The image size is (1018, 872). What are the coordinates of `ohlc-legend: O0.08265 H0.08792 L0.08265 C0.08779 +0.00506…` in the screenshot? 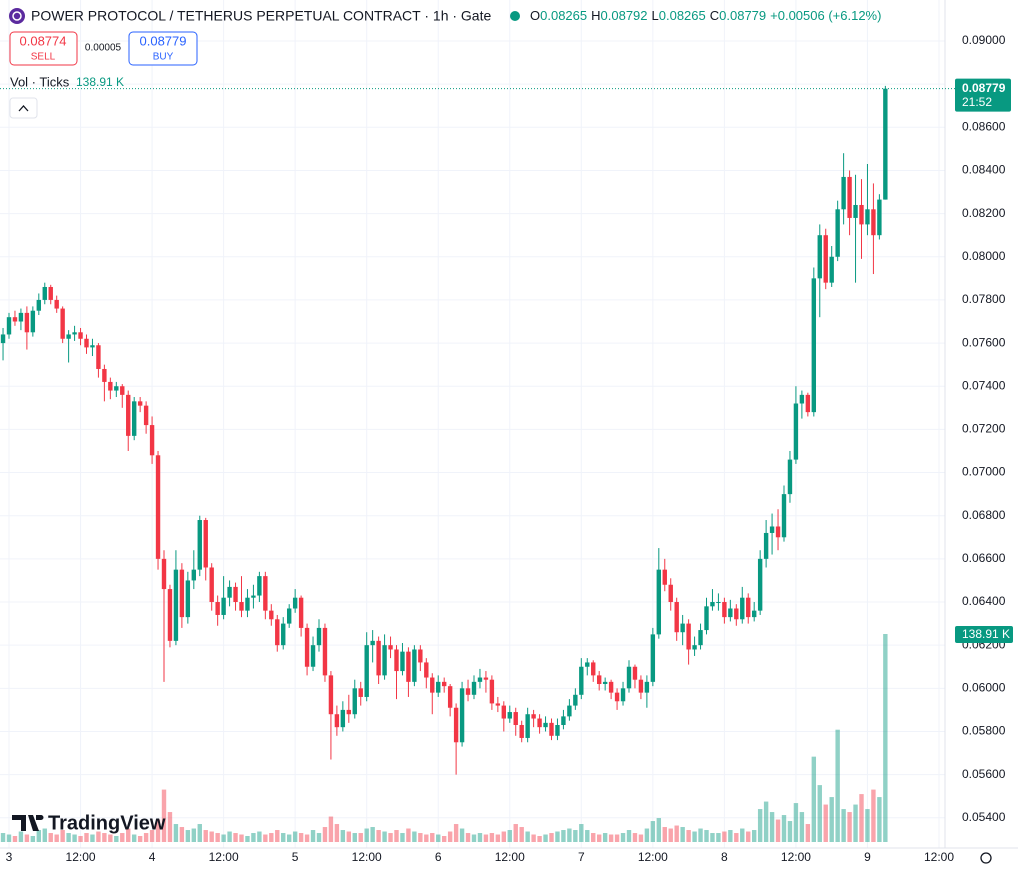 It's located at (705, 15).